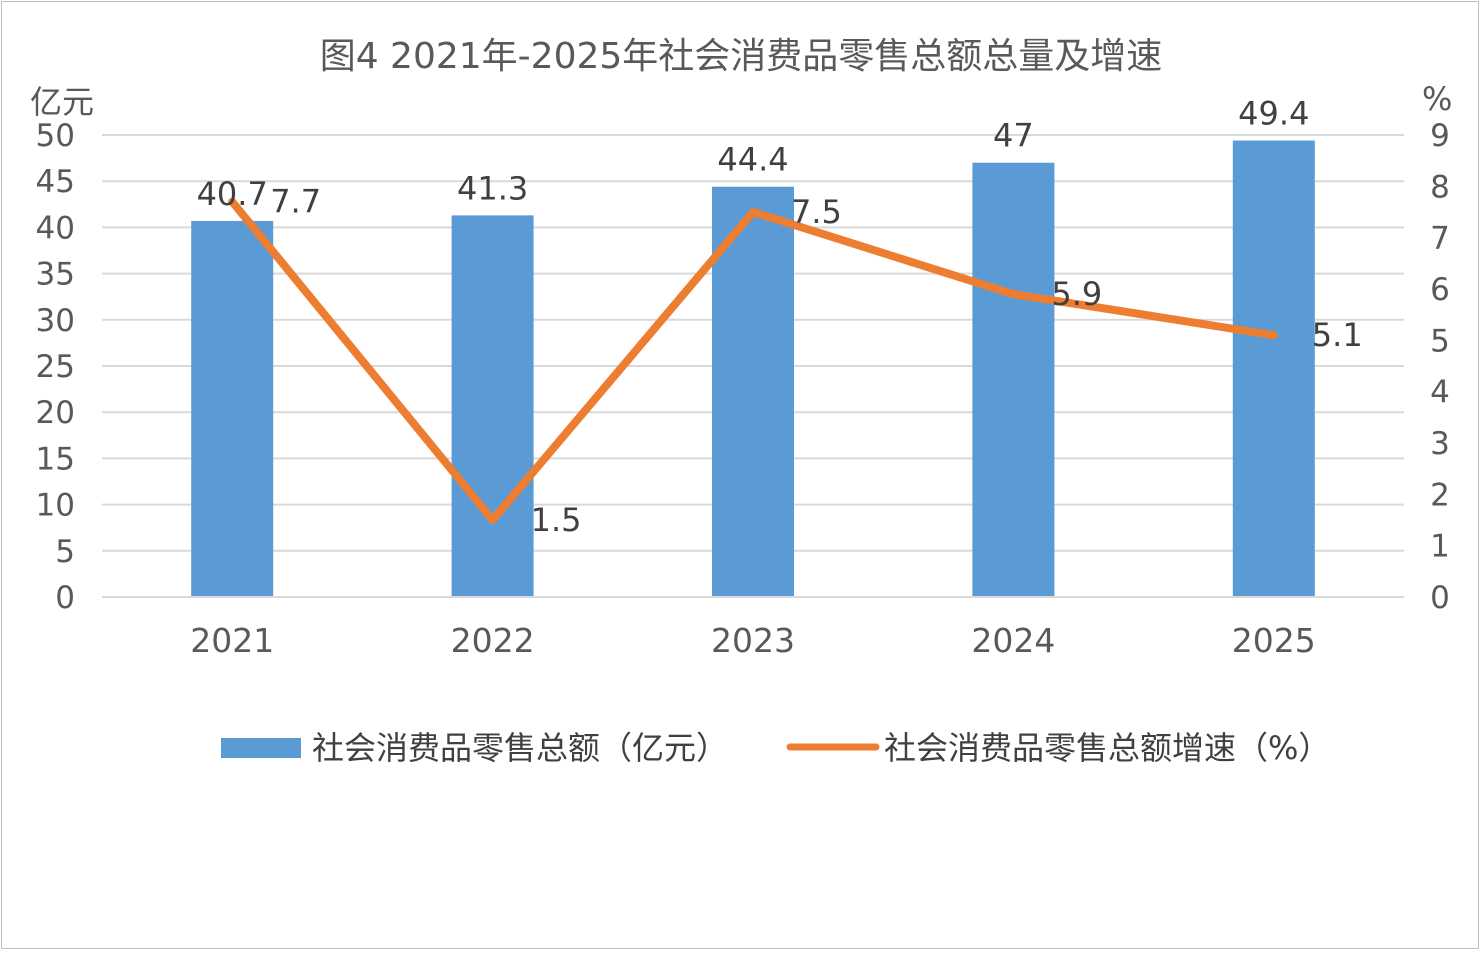 This screenshot has width=1483, height=953. I want to click on x-axis-tick-label: 2022, so click(493, 640).